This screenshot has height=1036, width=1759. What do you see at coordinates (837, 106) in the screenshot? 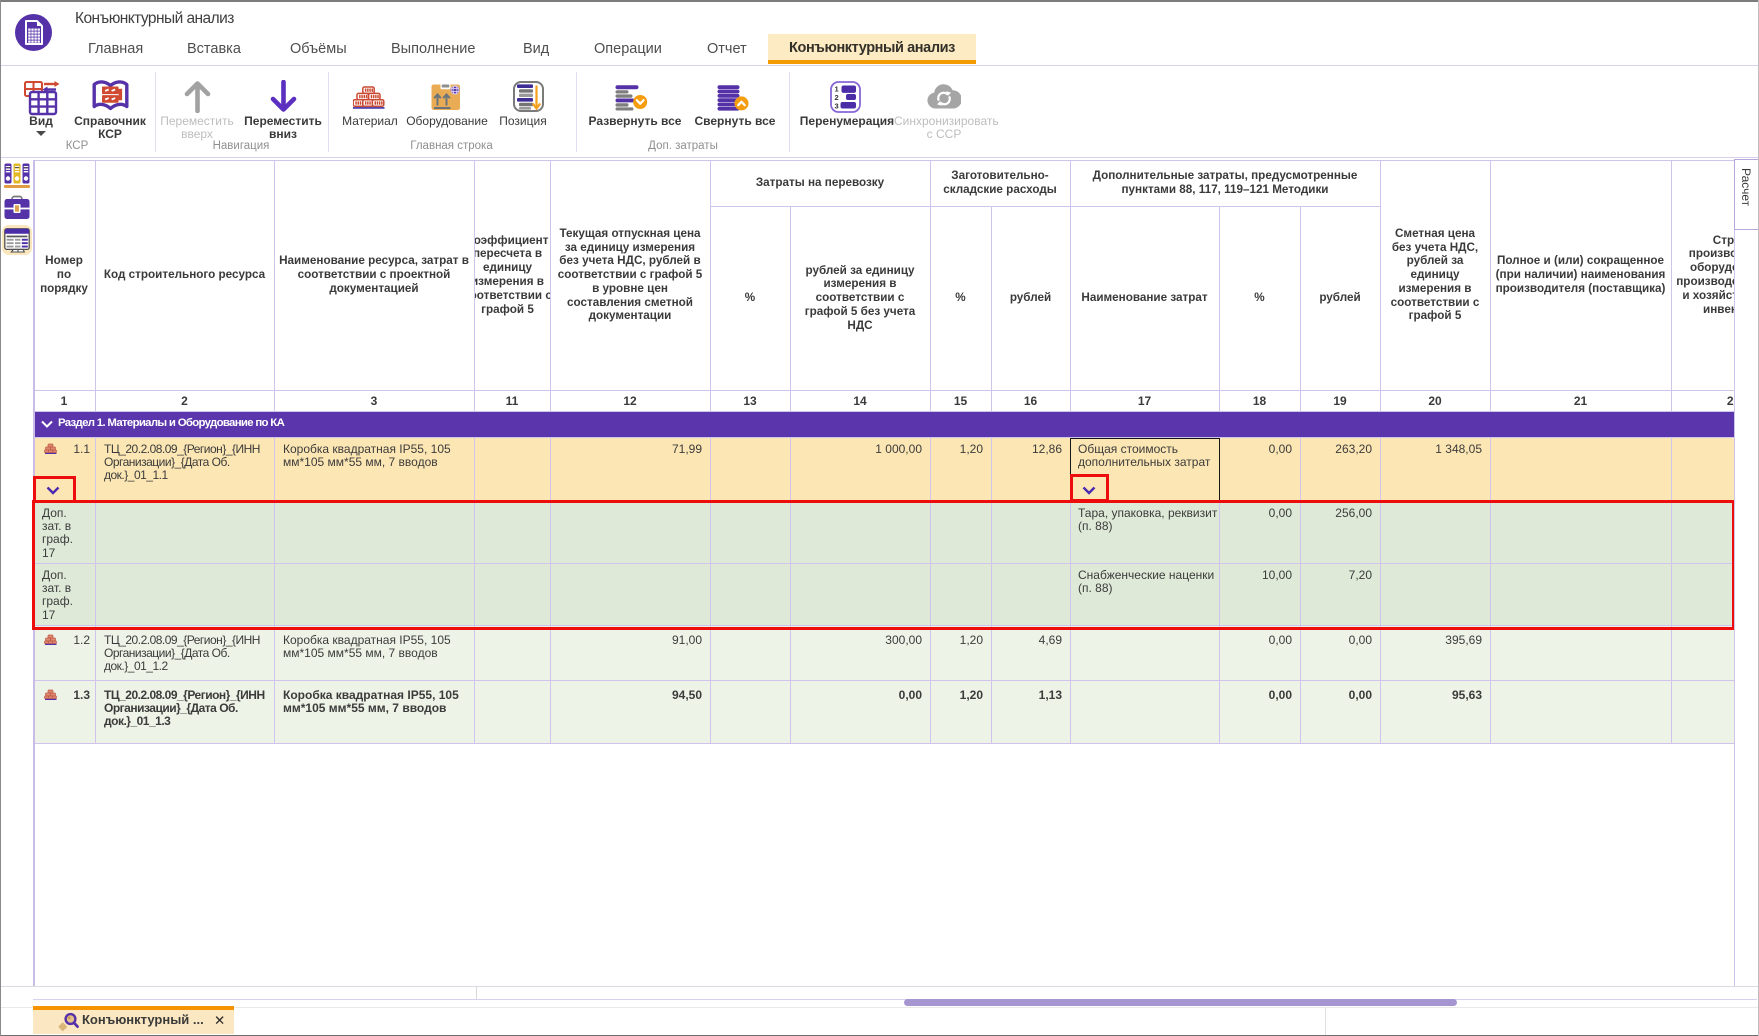
I see `svg-text: 3` at bounding box center [837, 106].